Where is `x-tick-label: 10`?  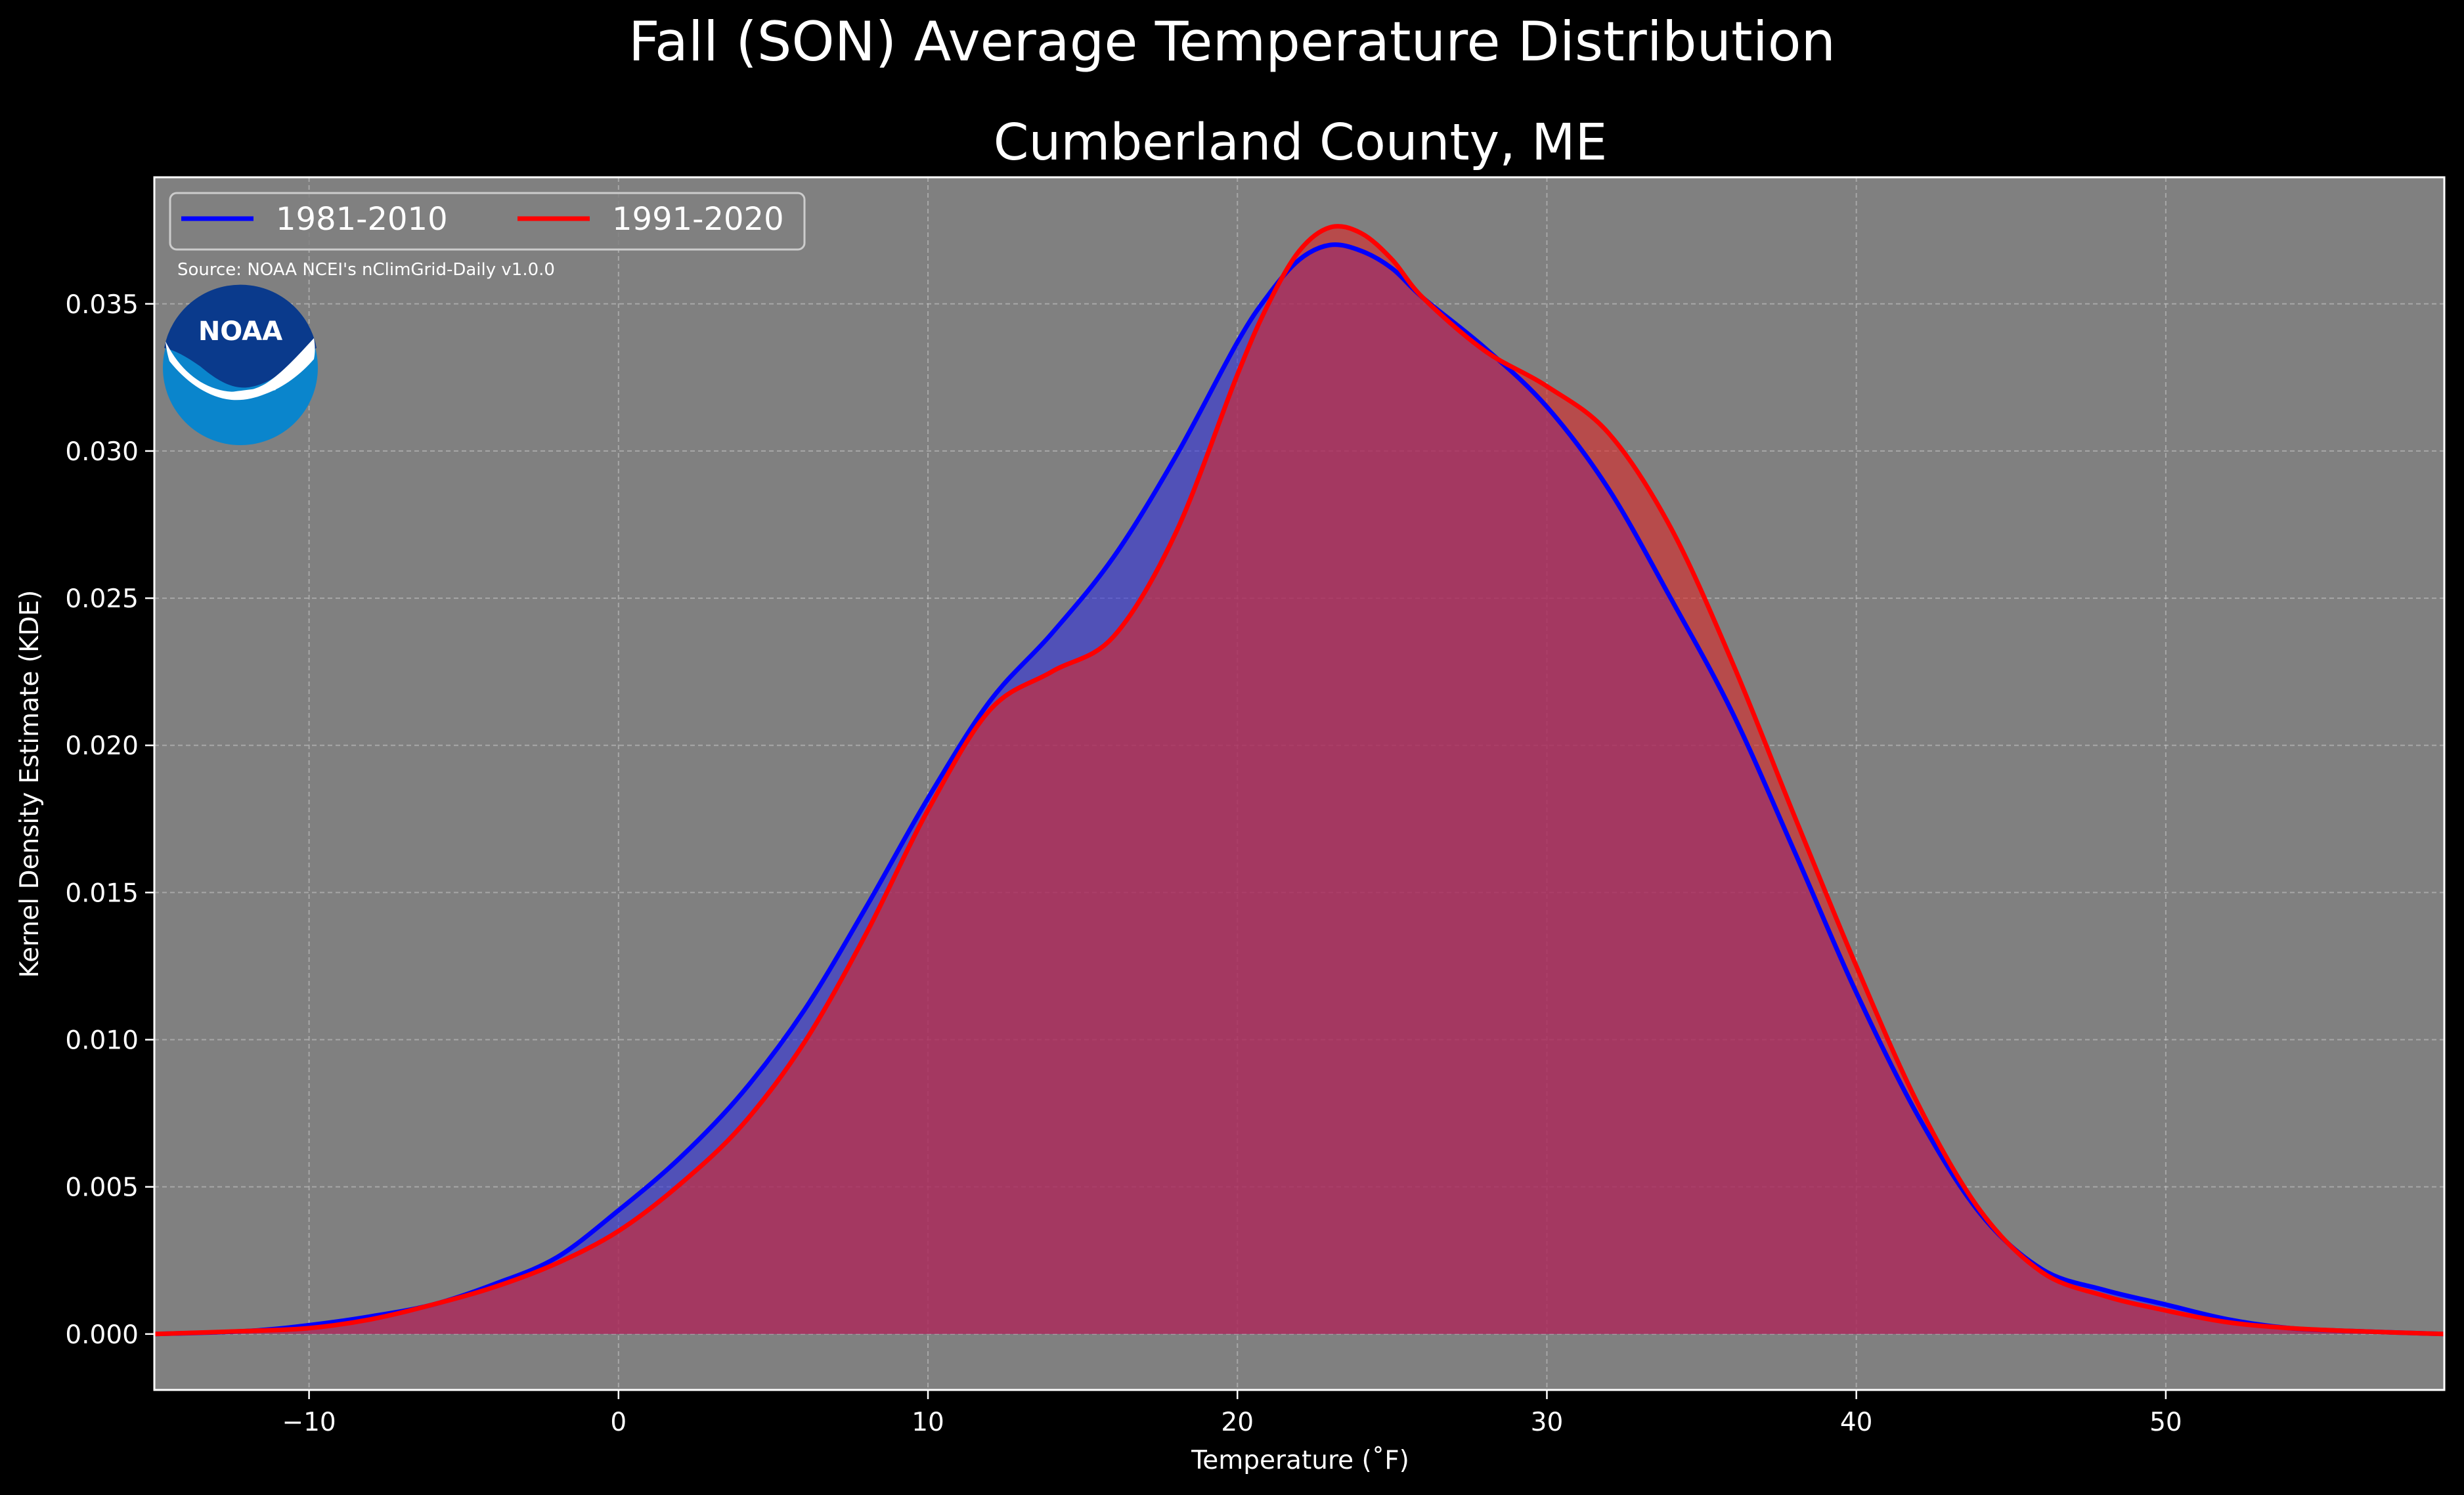
x-tick-label: 10 is located at coordinates (928, 1422).